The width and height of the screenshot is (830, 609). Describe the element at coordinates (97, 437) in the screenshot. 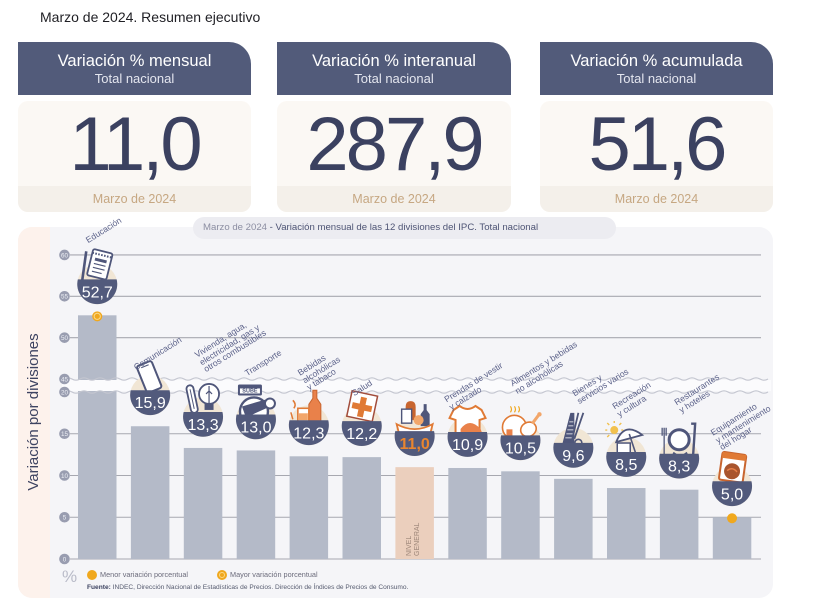

I see `bar-educacion` at that location.